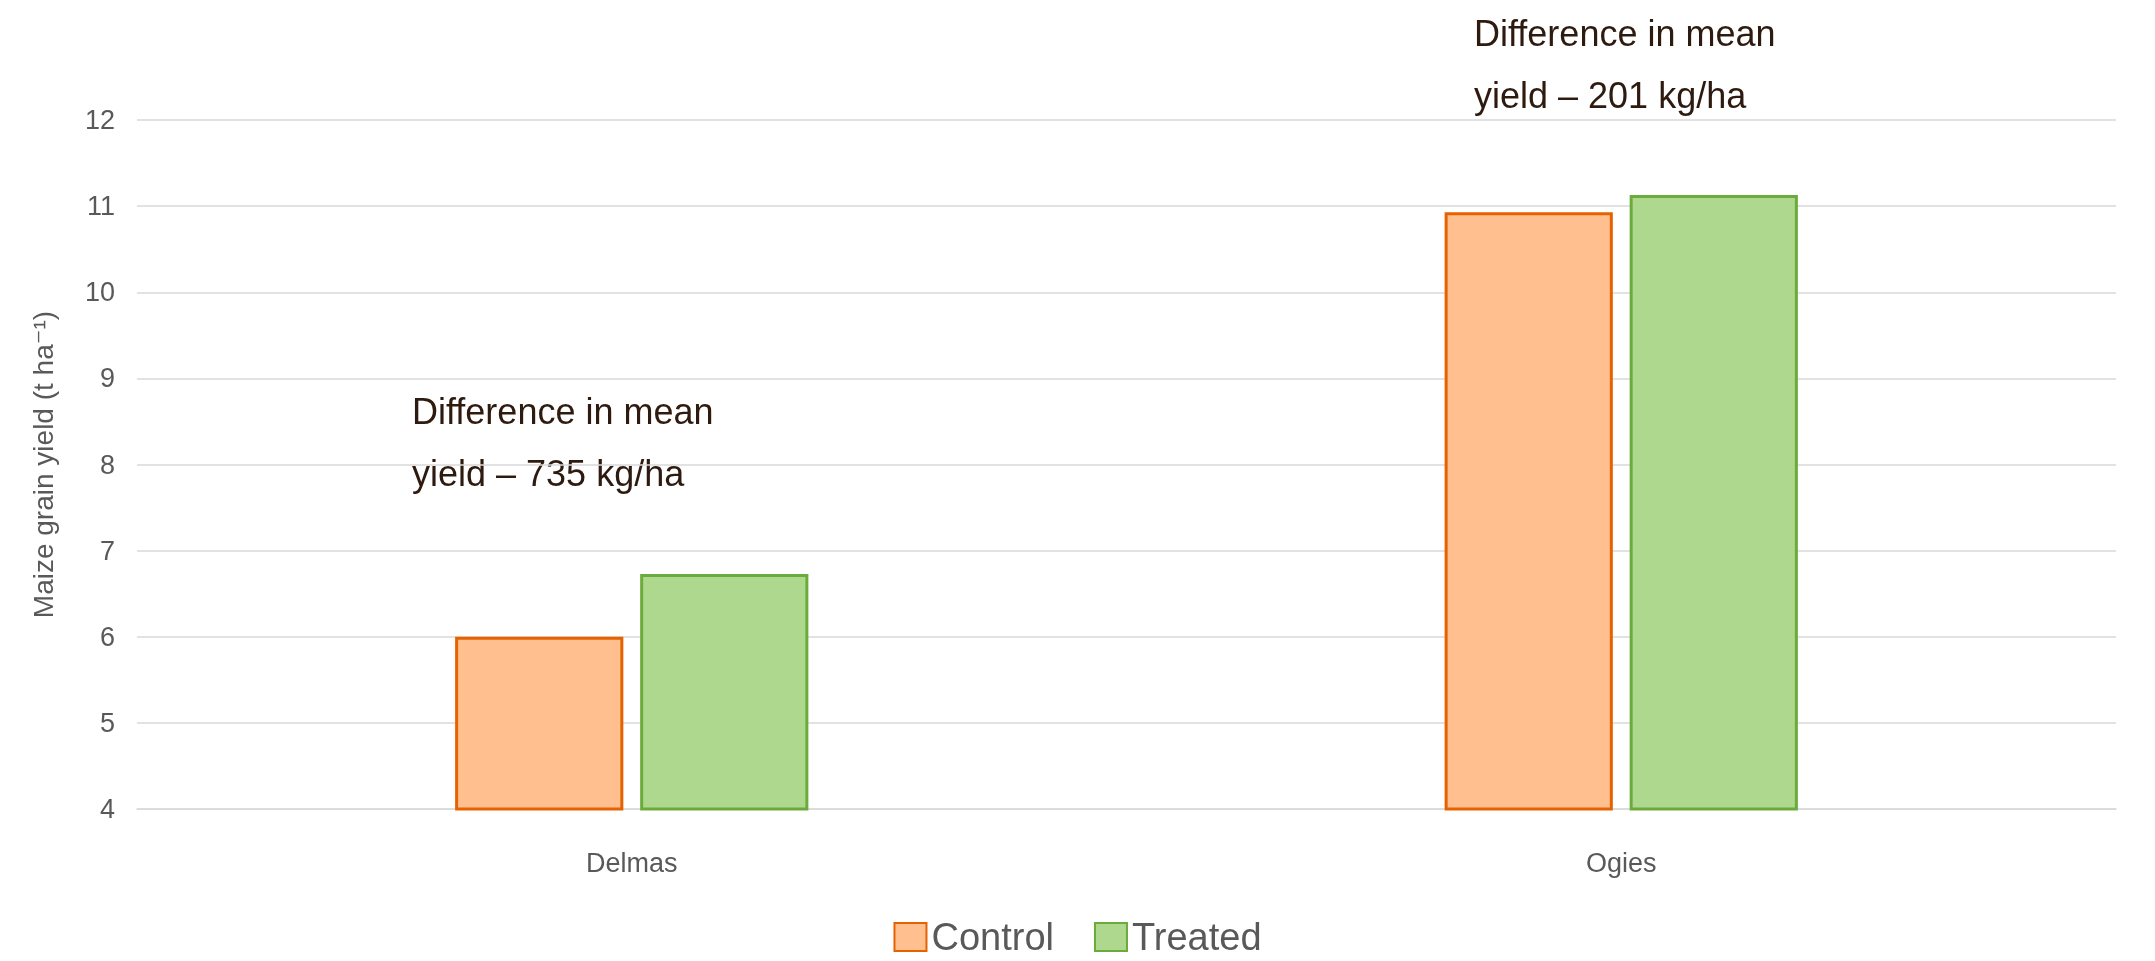  I want to click on y-tick-label: 4, so click(107, 809).